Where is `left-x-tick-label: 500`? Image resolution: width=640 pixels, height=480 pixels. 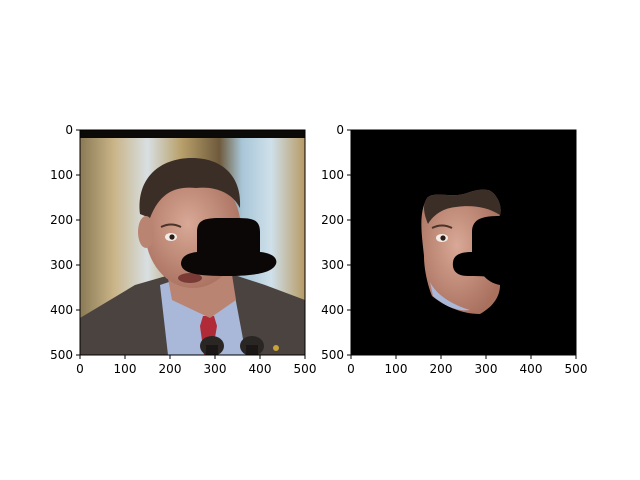
left-x-tick-label: 500 is located at coordinates (305, 369).